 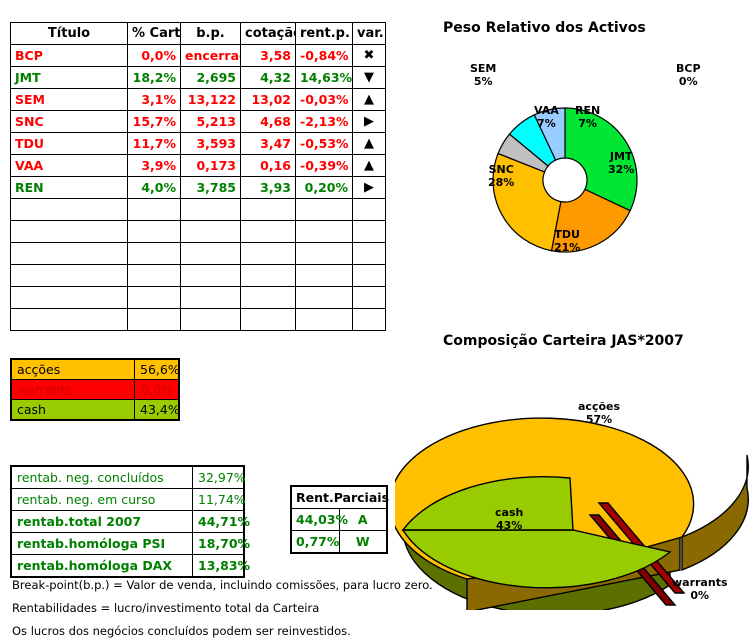 What do you see at coordinates (198, 121) in the screenshot?
I see `table-row: SNC 15,7% 5,213 4,68 -2,13% ▶` at bounding box center [198, 121].